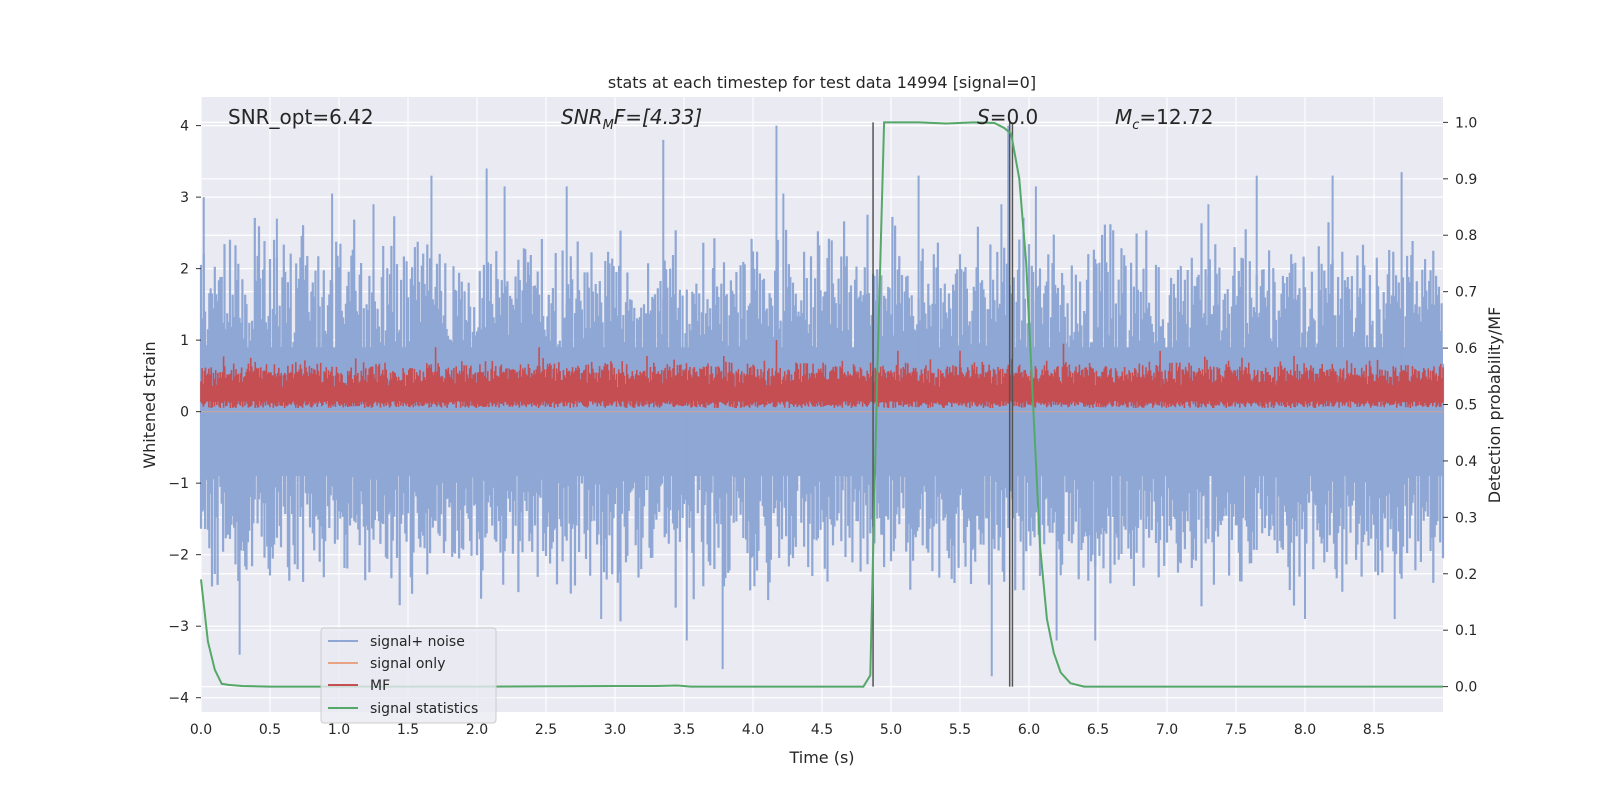 This screenshot has width=1600, height=800. I want to click on x-axis-title: Time (s), so click(821, 757).